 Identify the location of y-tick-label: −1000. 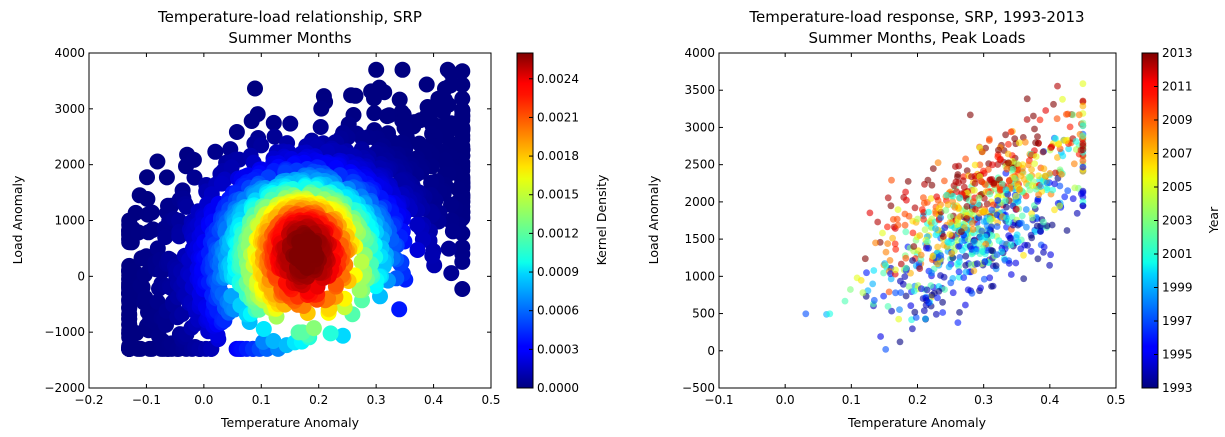
(64, 332).